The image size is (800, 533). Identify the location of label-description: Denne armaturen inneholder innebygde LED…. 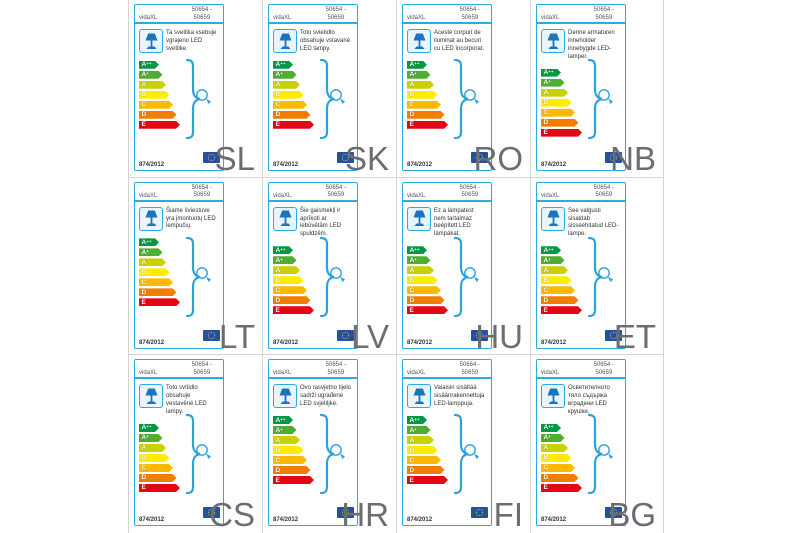
(591, 45).